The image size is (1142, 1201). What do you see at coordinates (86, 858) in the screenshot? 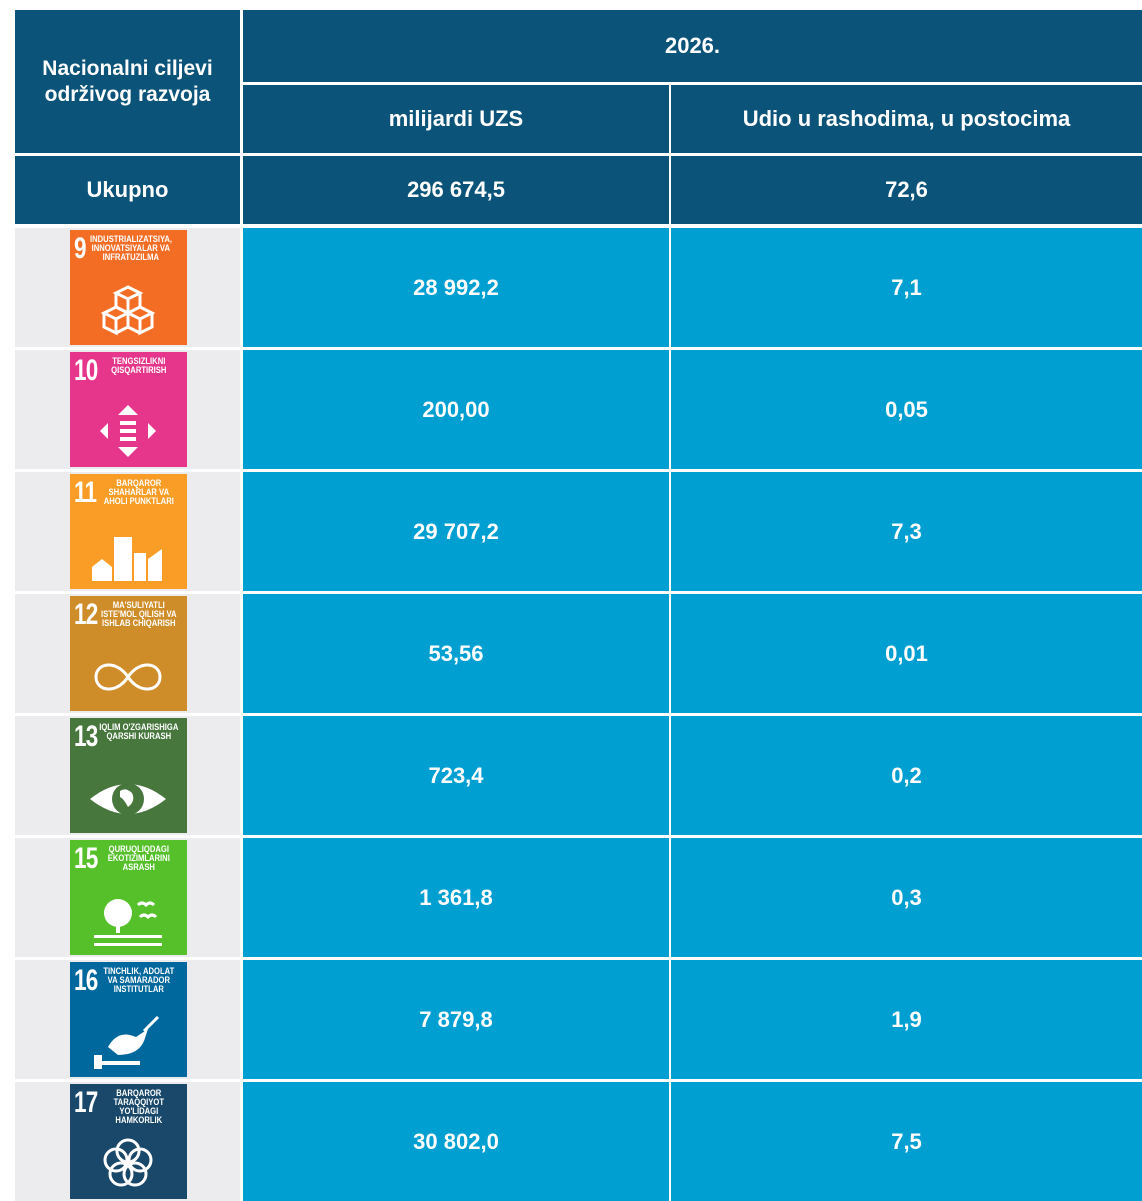
I see `goal-number: 15` at bounding box center [86, 858].